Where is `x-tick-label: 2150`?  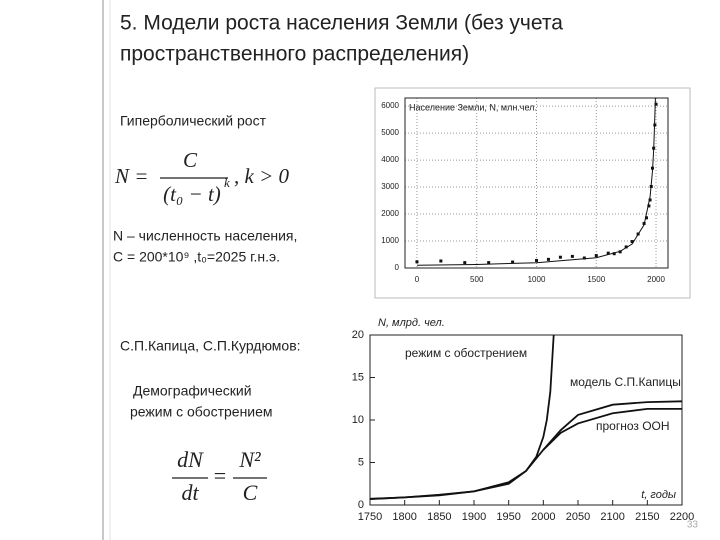
x-tick-label: 2150 is located at coordinates (647, 517).